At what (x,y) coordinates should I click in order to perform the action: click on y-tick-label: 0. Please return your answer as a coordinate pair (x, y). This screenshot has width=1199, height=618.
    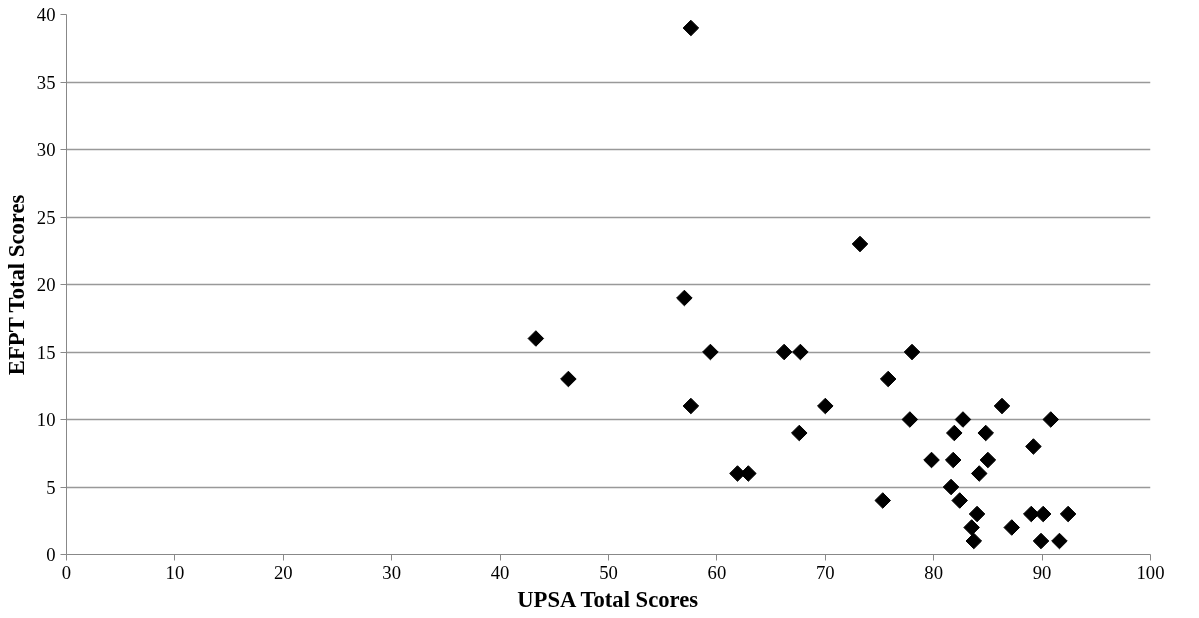
    Looking at the image, I should click on (51, 554).